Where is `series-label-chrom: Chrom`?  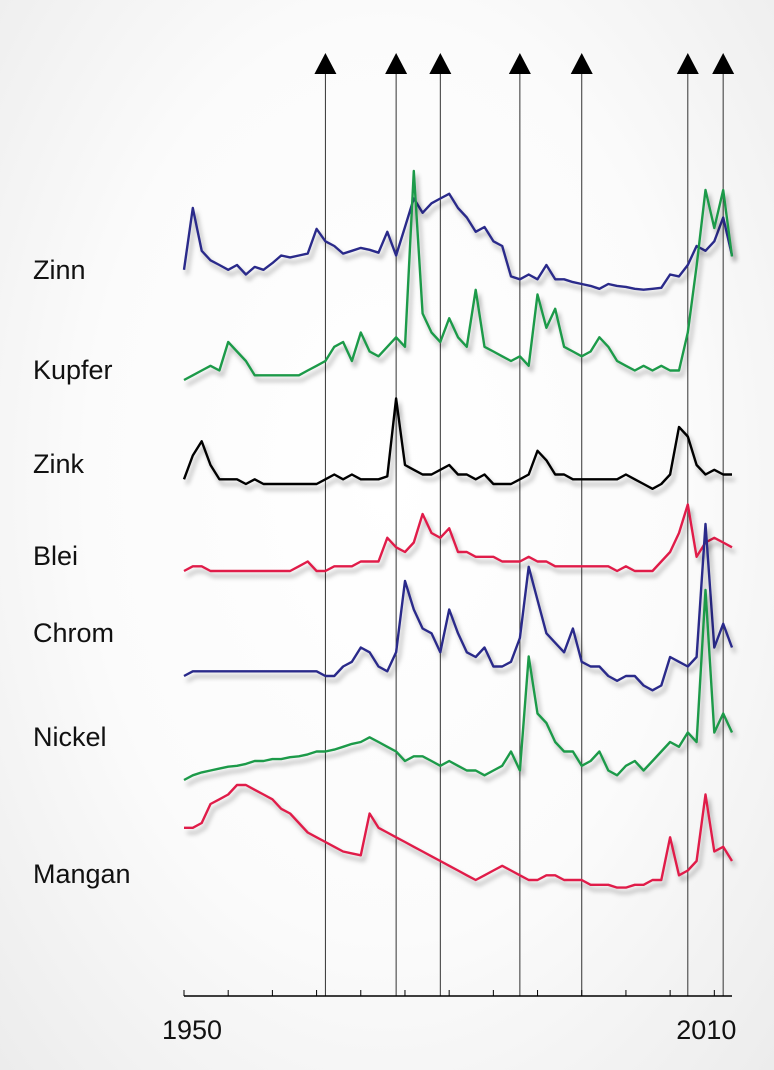
series-label-chrom: Chrom is located at coordinates (73, 633).